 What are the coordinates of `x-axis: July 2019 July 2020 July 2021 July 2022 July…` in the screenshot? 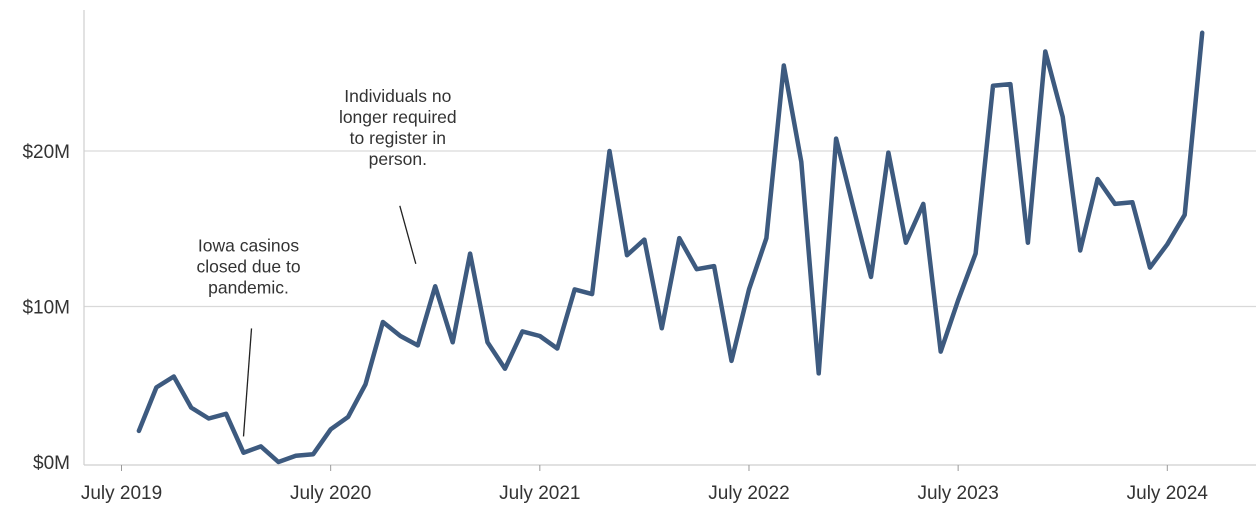 It's located at (645, 484).